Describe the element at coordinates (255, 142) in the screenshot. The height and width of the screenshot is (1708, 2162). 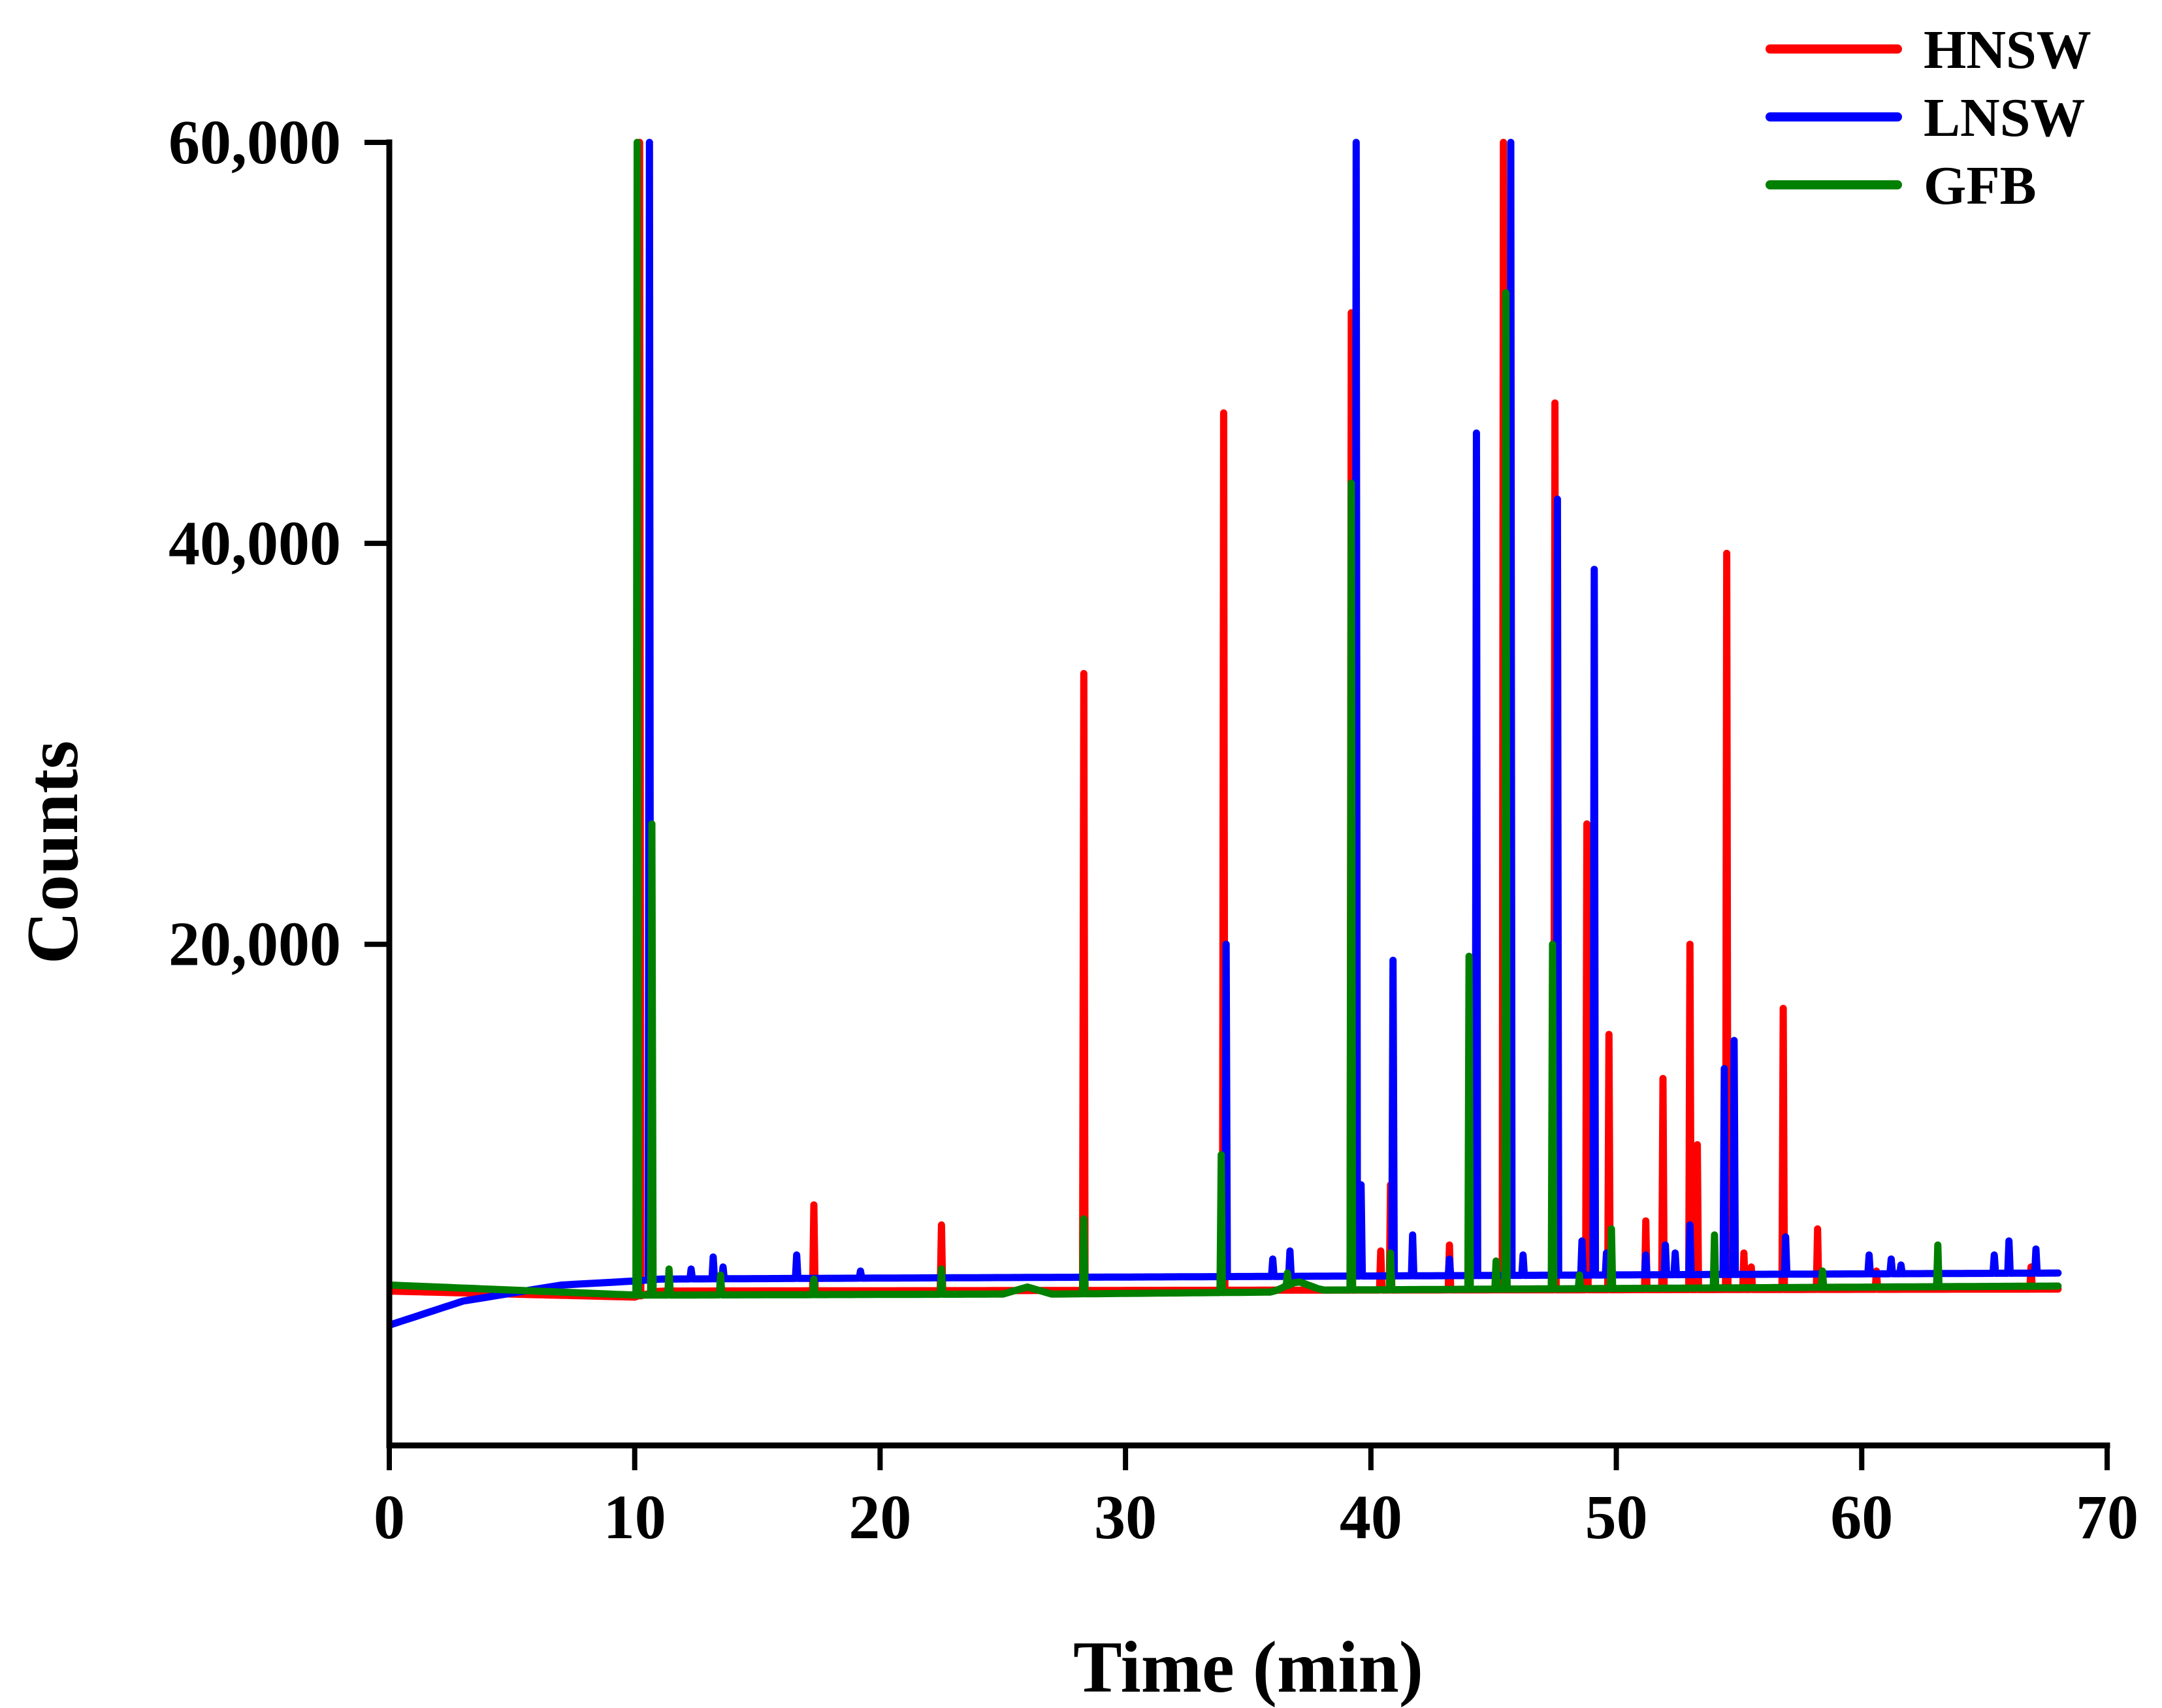
I see `y-tick-label: 60,000` at that location.